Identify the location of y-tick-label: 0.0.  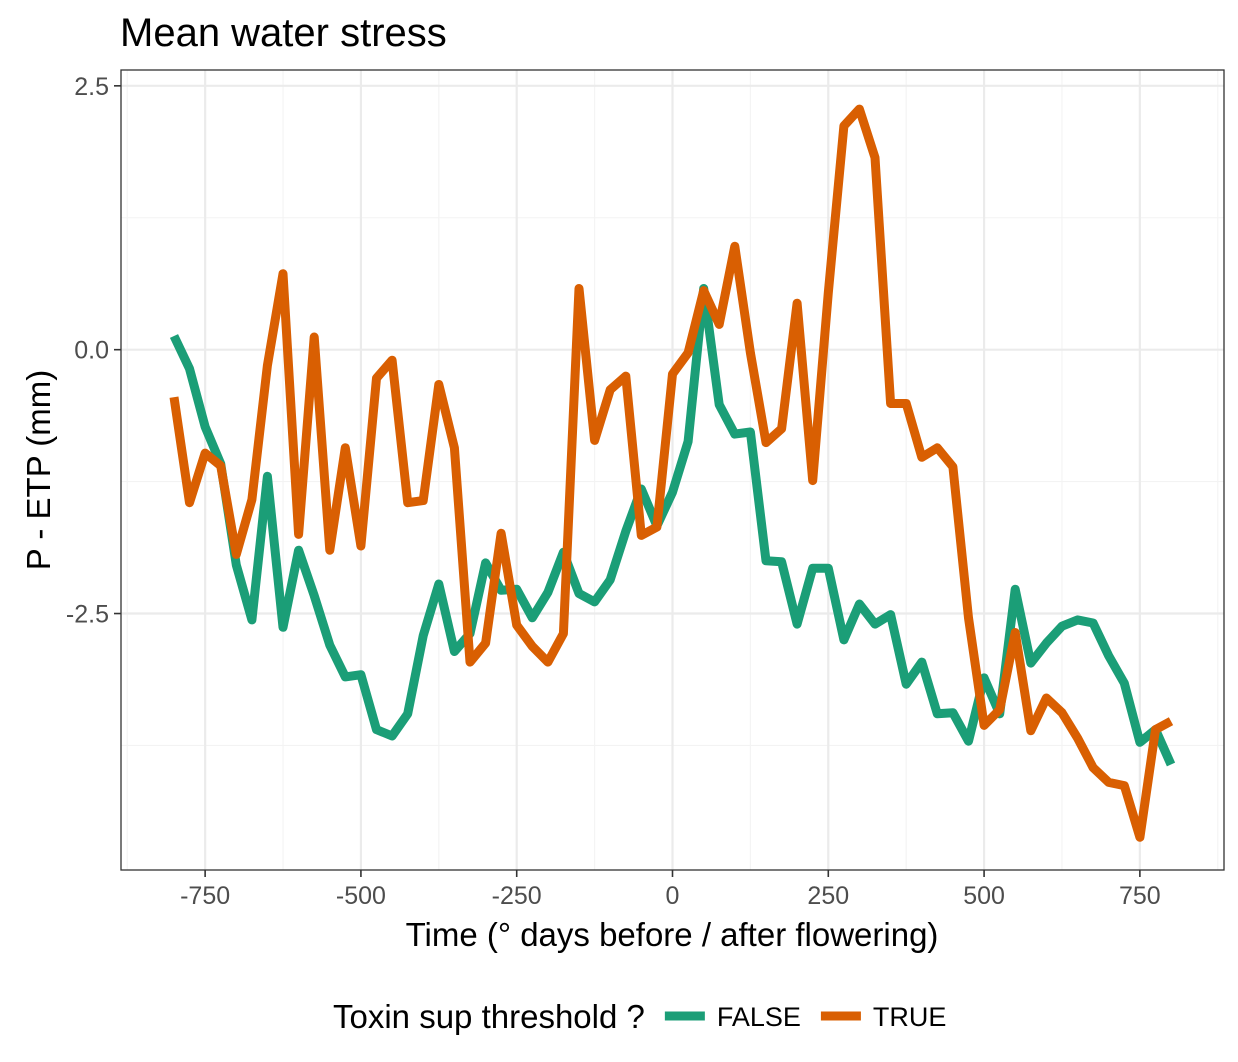
(91, 351).